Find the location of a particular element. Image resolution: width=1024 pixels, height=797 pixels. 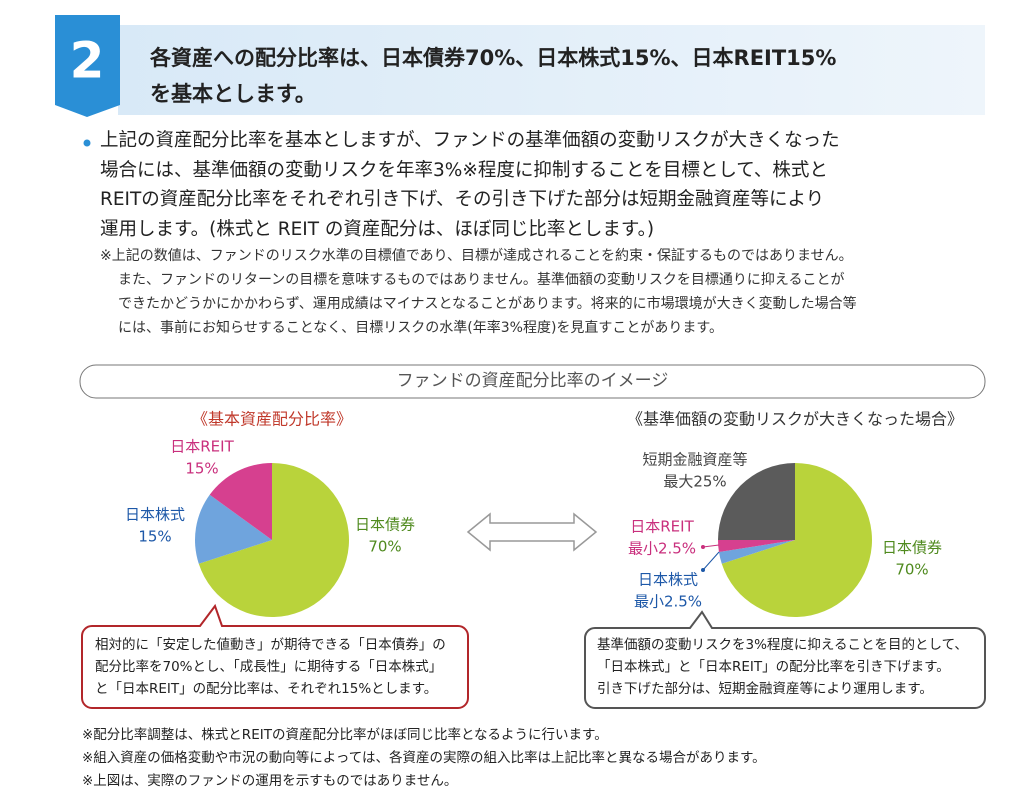

bullet is located at coordinates (87, 143).